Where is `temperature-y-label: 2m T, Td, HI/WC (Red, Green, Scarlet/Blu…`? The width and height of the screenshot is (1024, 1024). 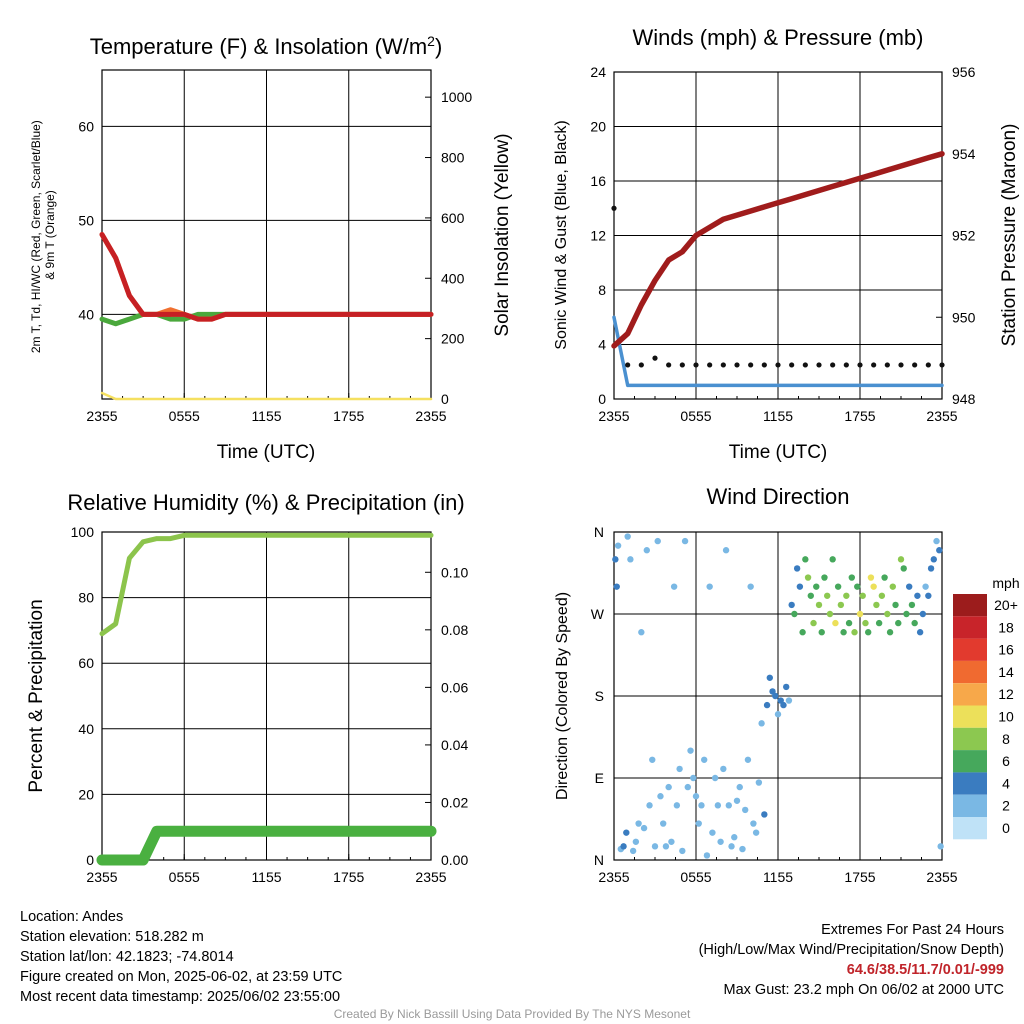 temperature-y-label: 2m T, Td, HI/WC (Red, Green, Scarlet/Blu… is located at coordinates (43, 235).